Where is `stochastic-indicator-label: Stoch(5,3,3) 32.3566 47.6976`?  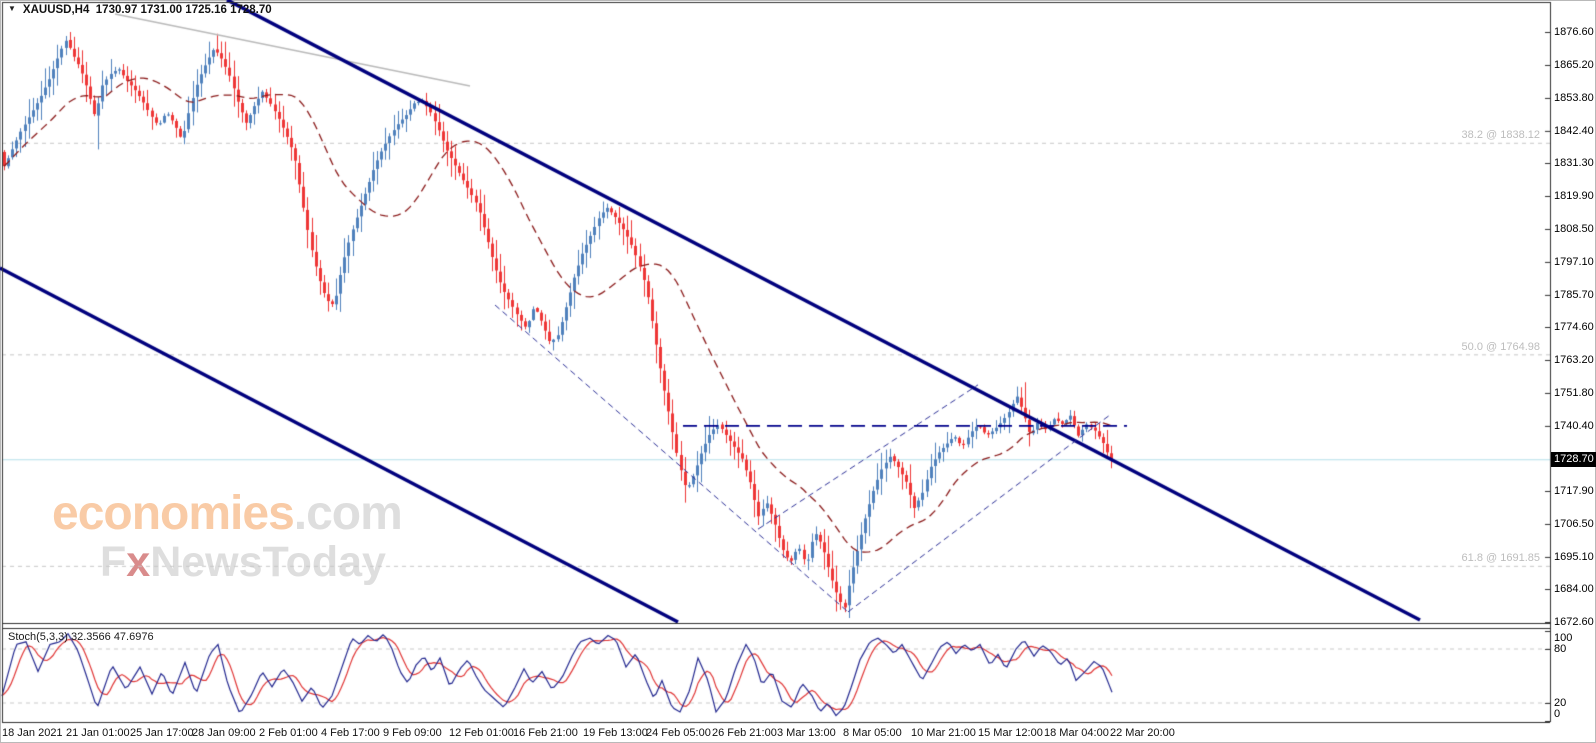 stochastic-indicator-label: Stoch(5,3,3) 32.3566 47.6976 is located at coordinates (81, 637).